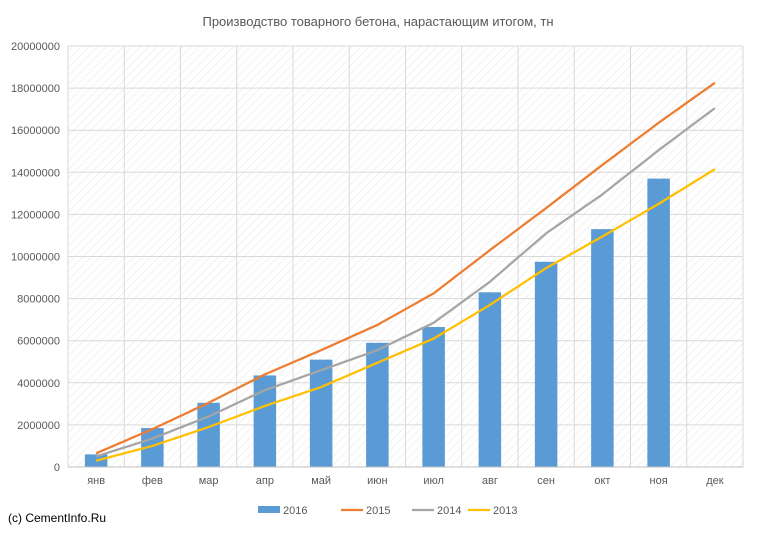 Image resolution: width=757 pixels, height=535 pixels. Describe the element at coordinates (449, 511) in the screenshot. I see `legend-label-2014: 2014` at that location.